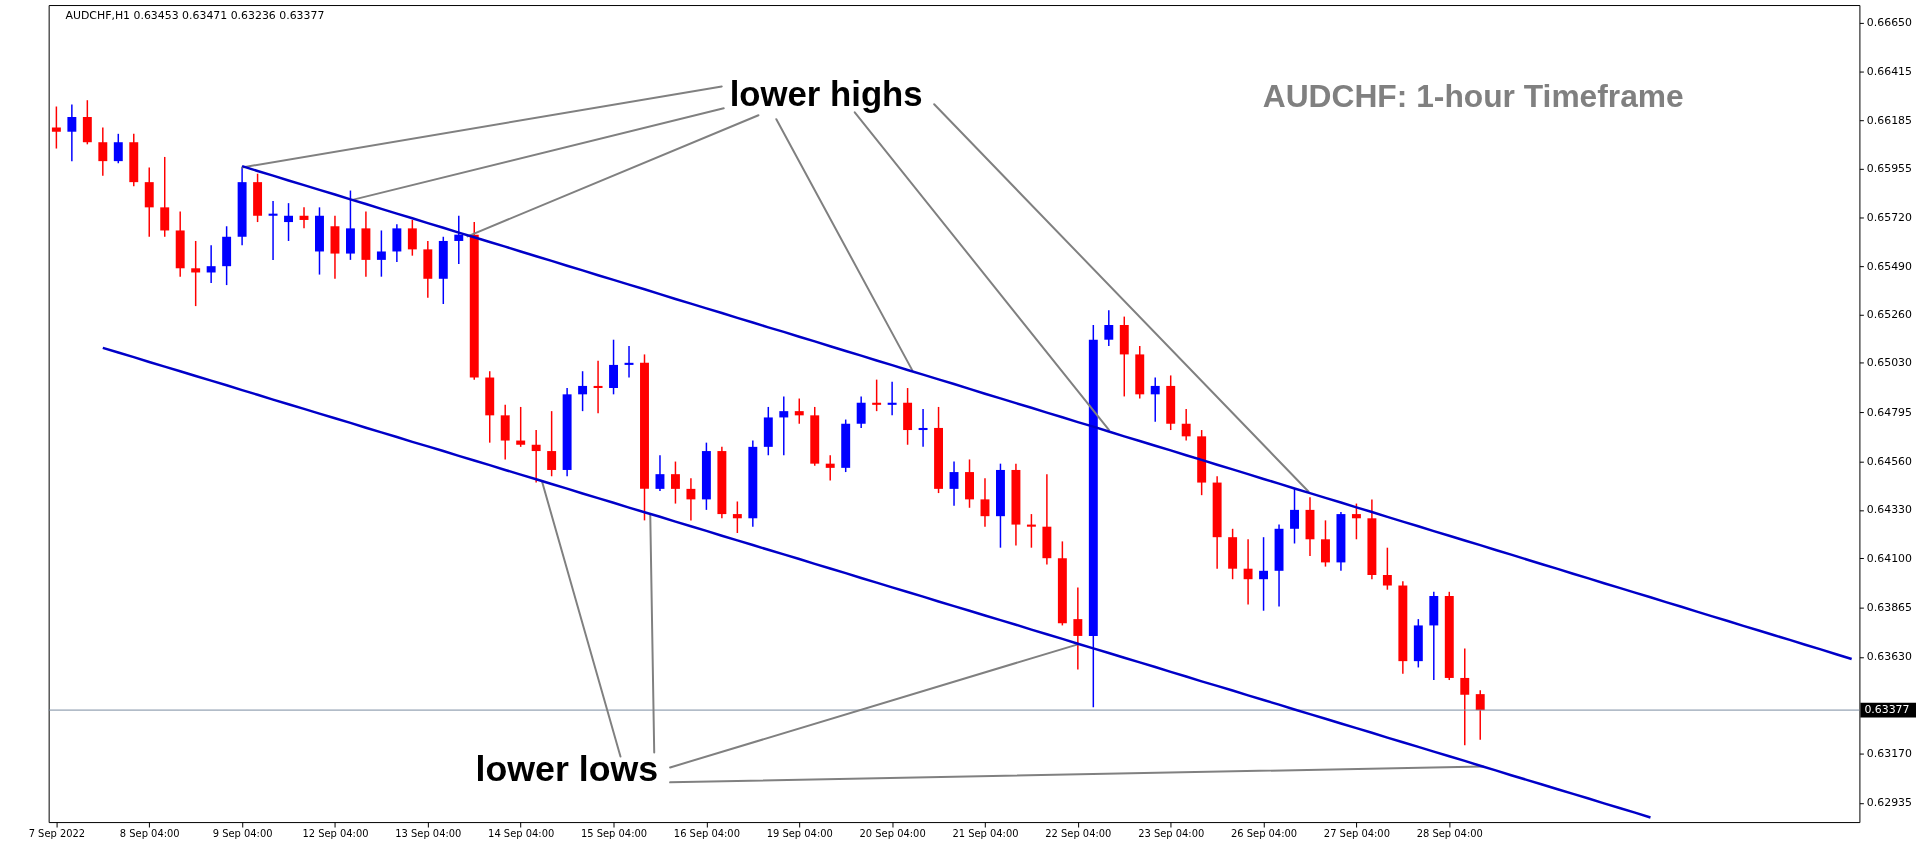 The height and width of the screenshot is (850, 1916). I want to click on x-tick-label: 12 Sep 04:00, so click(335, 834).